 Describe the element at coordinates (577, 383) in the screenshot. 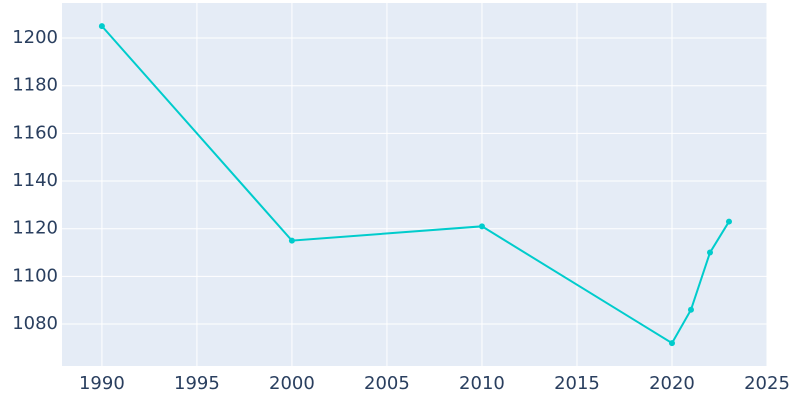

I see `x-tick-label: 2015` at that location.